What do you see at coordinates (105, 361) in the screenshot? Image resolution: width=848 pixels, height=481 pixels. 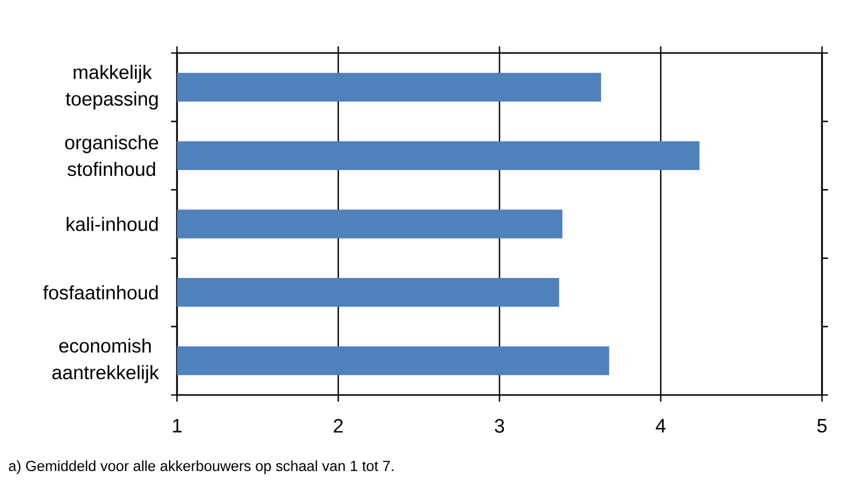 I see `y-tick-label: economish aantrekkelijk` at bounding box center [105, 361].